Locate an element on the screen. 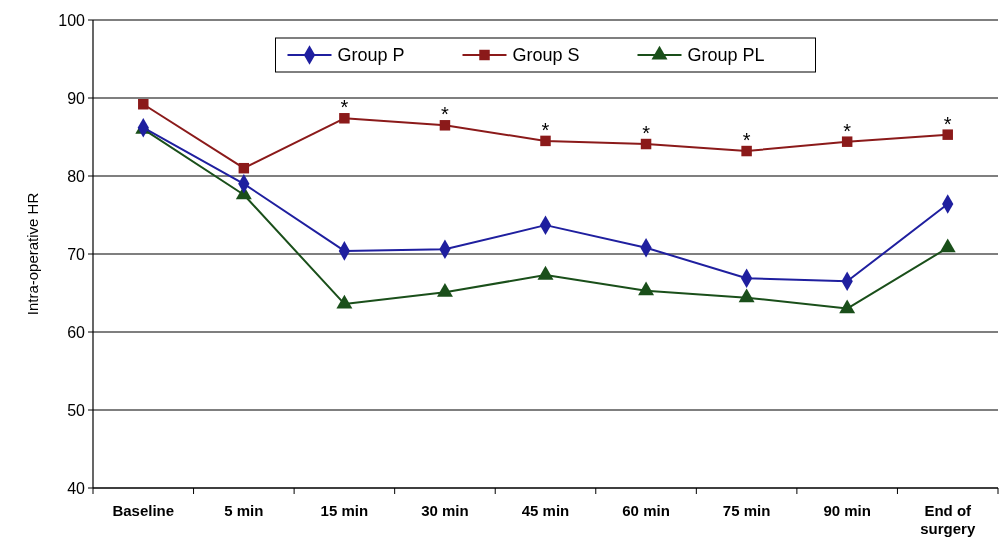 The width and height of the screenshot is (1008, 545). legend-label: Group P is located at coordinates (371, 55).